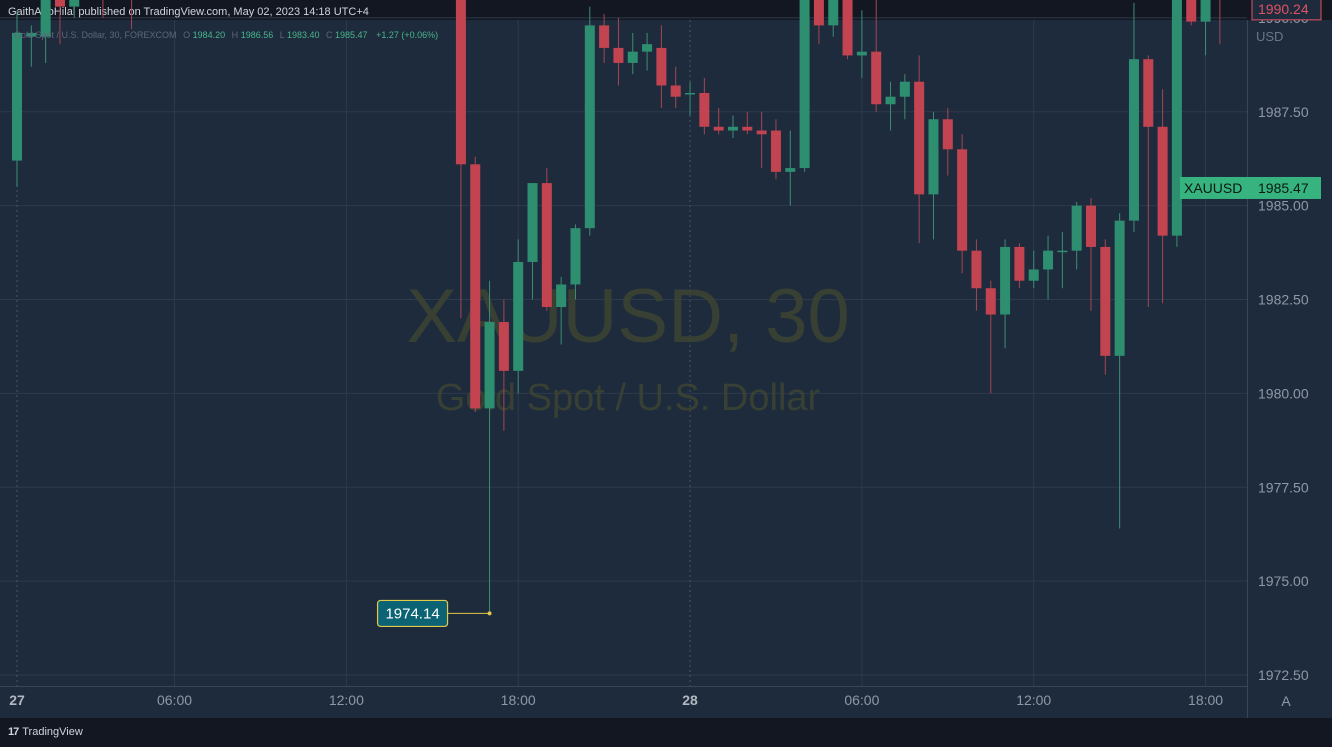  I want to click on auto-scale-button: A, so click(1286, 701).